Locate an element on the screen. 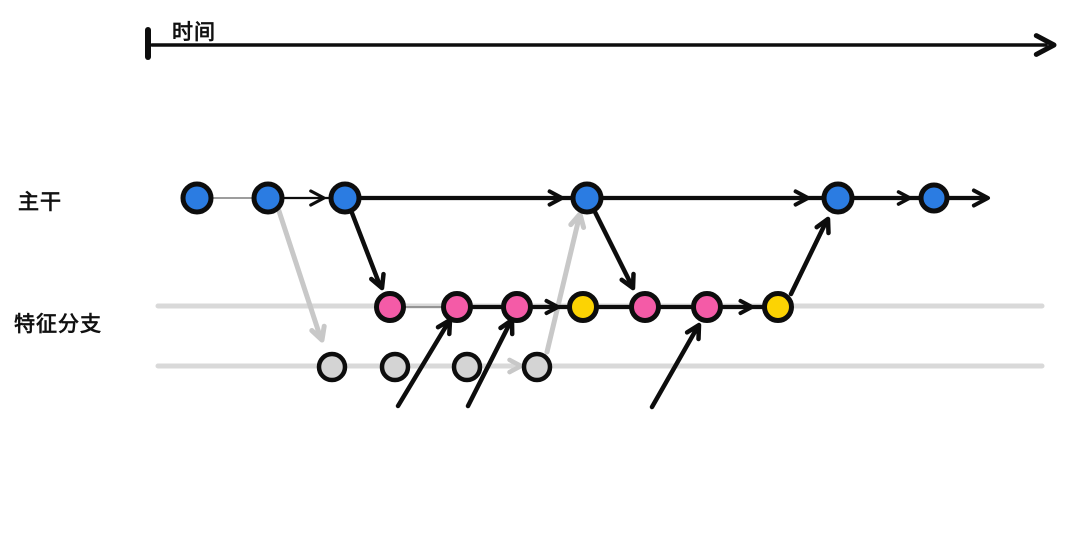  faded-lane-arrowhead is located at coordinates (515, 366).